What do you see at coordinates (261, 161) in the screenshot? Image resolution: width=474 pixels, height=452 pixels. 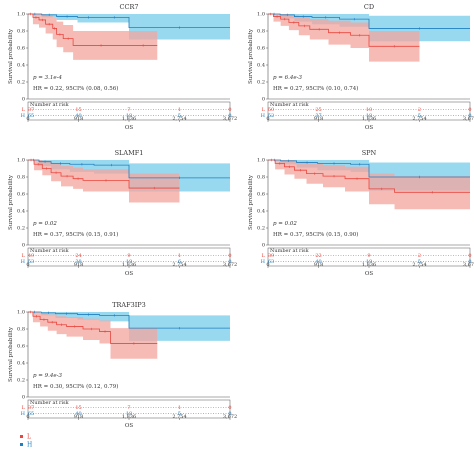 I see `y-tick-label: 1.0` at bounding box center [261, 161].